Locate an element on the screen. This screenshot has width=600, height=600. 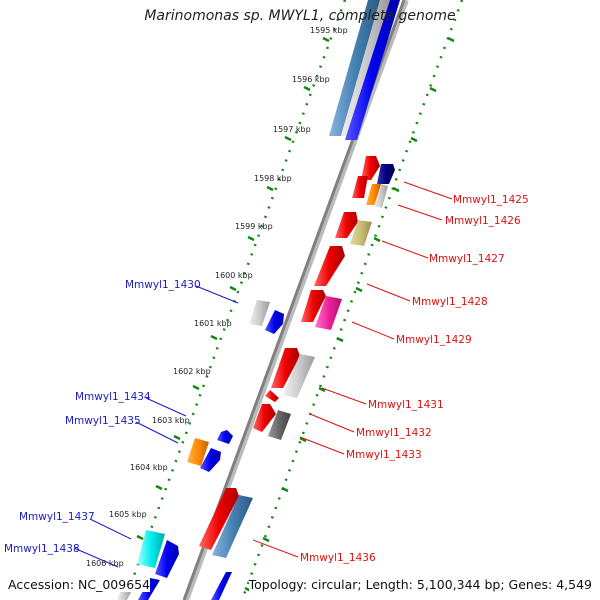
gene-label-1431: Mmwyl1_1431 is located at coordinates (406, 405).